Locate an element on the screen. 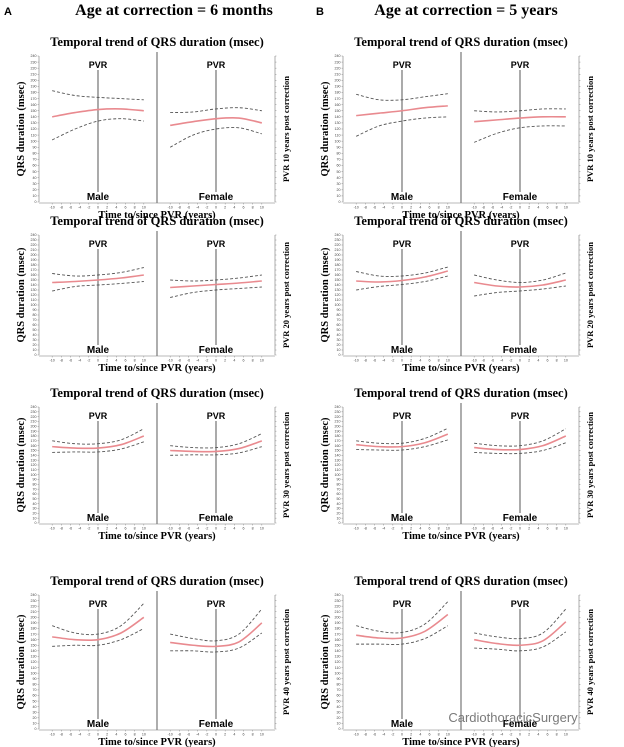  row-side-label: PVR 40 years post correction is located at coordinates (590, 662).